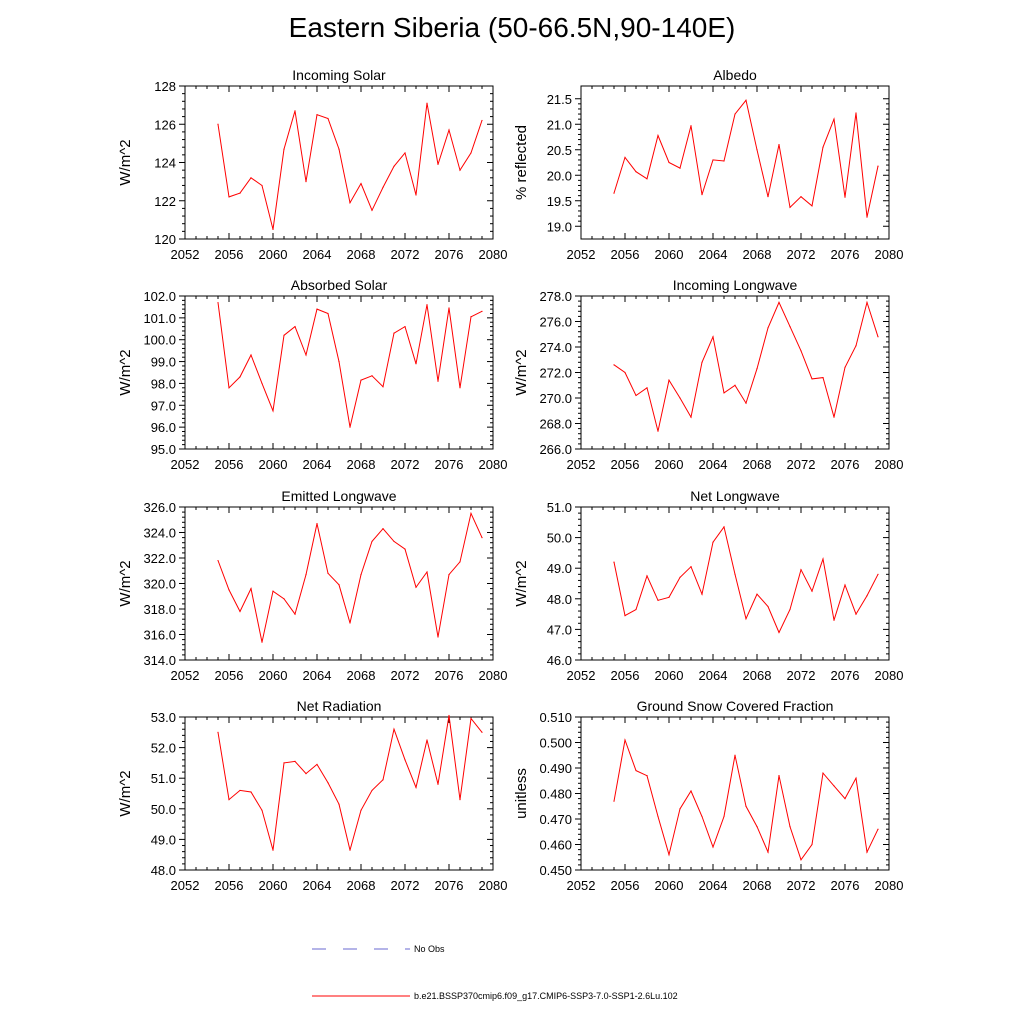 The height and width of the screenshot is (1024, 1024). What do you see at coordinates (746, 158) in the screenshot?
I see `panel-2-series-line` at bounding box center [746, 158].